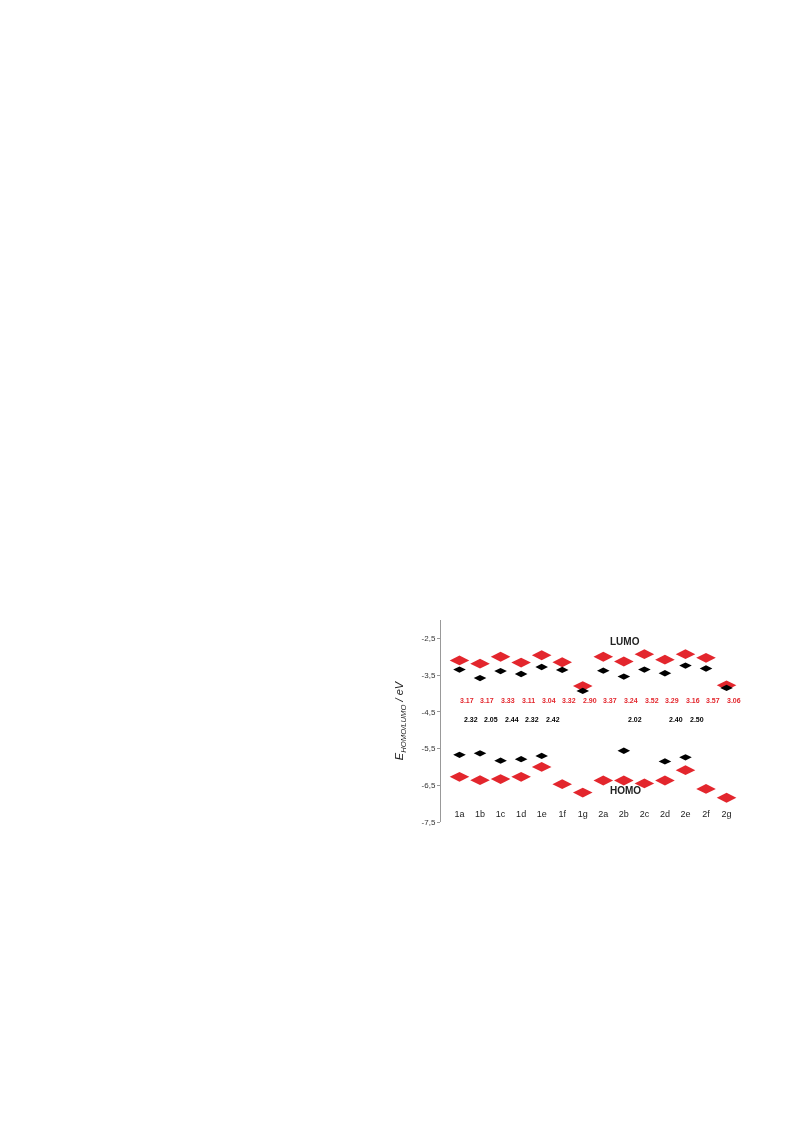 Image resolution: width=793 pixels, height=1123 pixels. Describe the element at coordinates (562, 813) in the screenshot. I see `x-tick-label: 1f` at that location.